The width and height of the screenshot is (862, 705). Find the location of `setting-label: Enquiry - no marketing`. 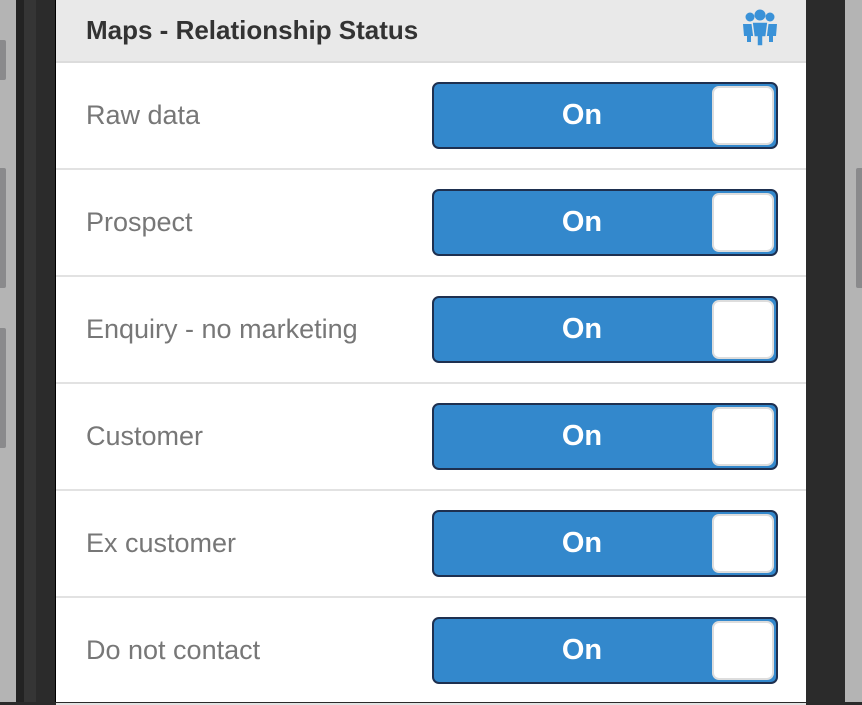

setting-label: Enquiry - no marketing is located at coordinates (222, 329).